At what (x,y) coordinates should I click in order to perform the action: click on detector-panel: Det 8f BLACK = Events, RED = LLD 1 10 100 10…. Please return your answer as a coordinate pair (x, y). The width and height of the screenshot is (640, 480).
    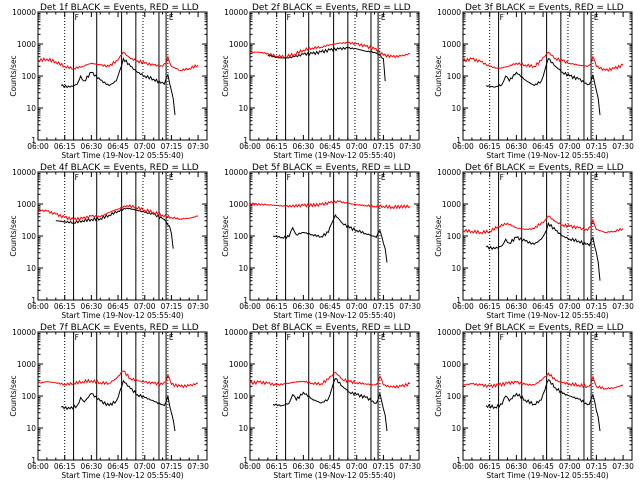
    Looking at the image, I should click on (321, 401).